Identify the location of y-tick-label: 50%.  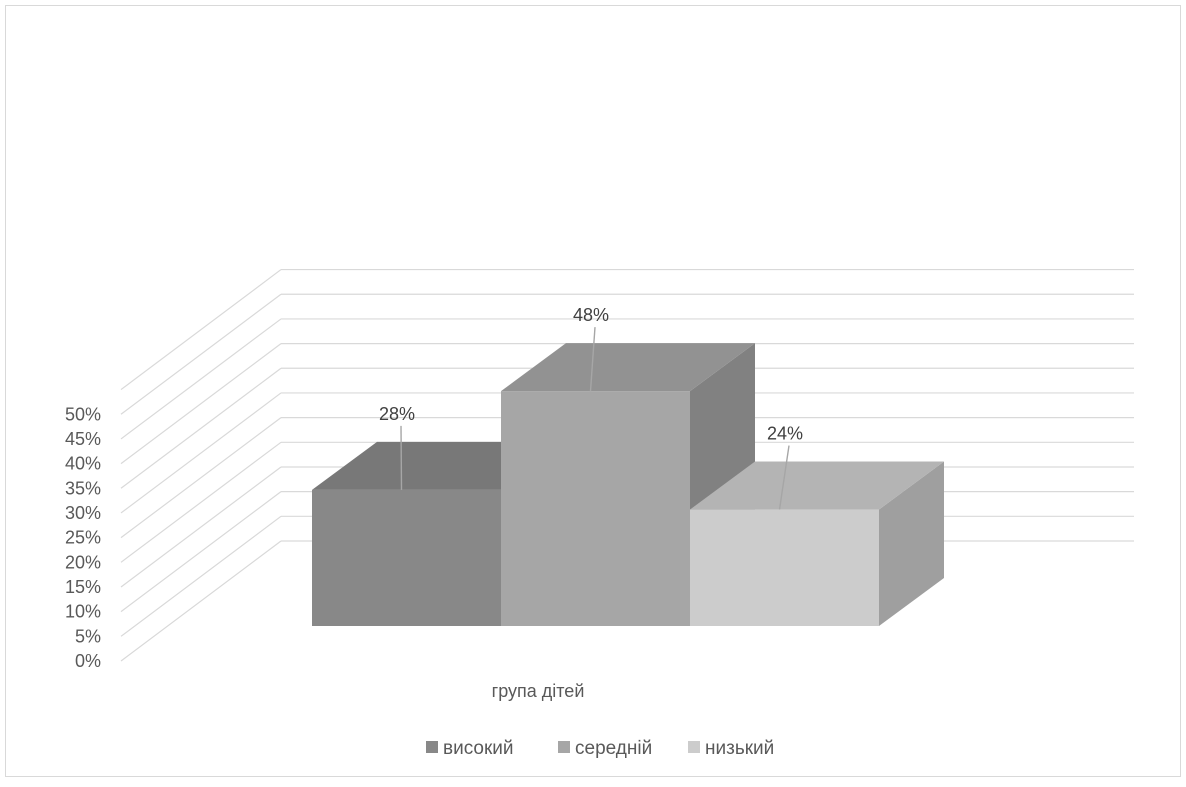
(83, 414).